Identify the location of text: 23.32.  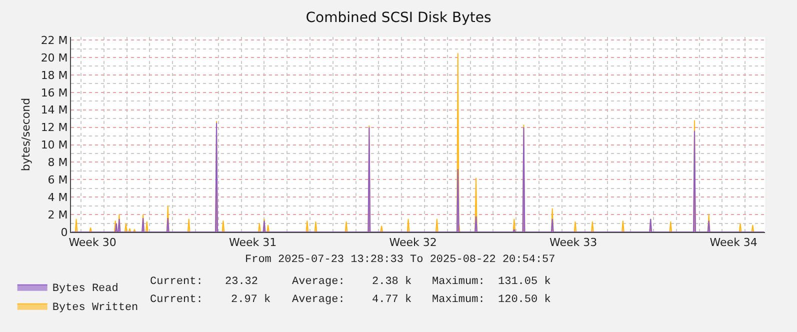
(241, 282).